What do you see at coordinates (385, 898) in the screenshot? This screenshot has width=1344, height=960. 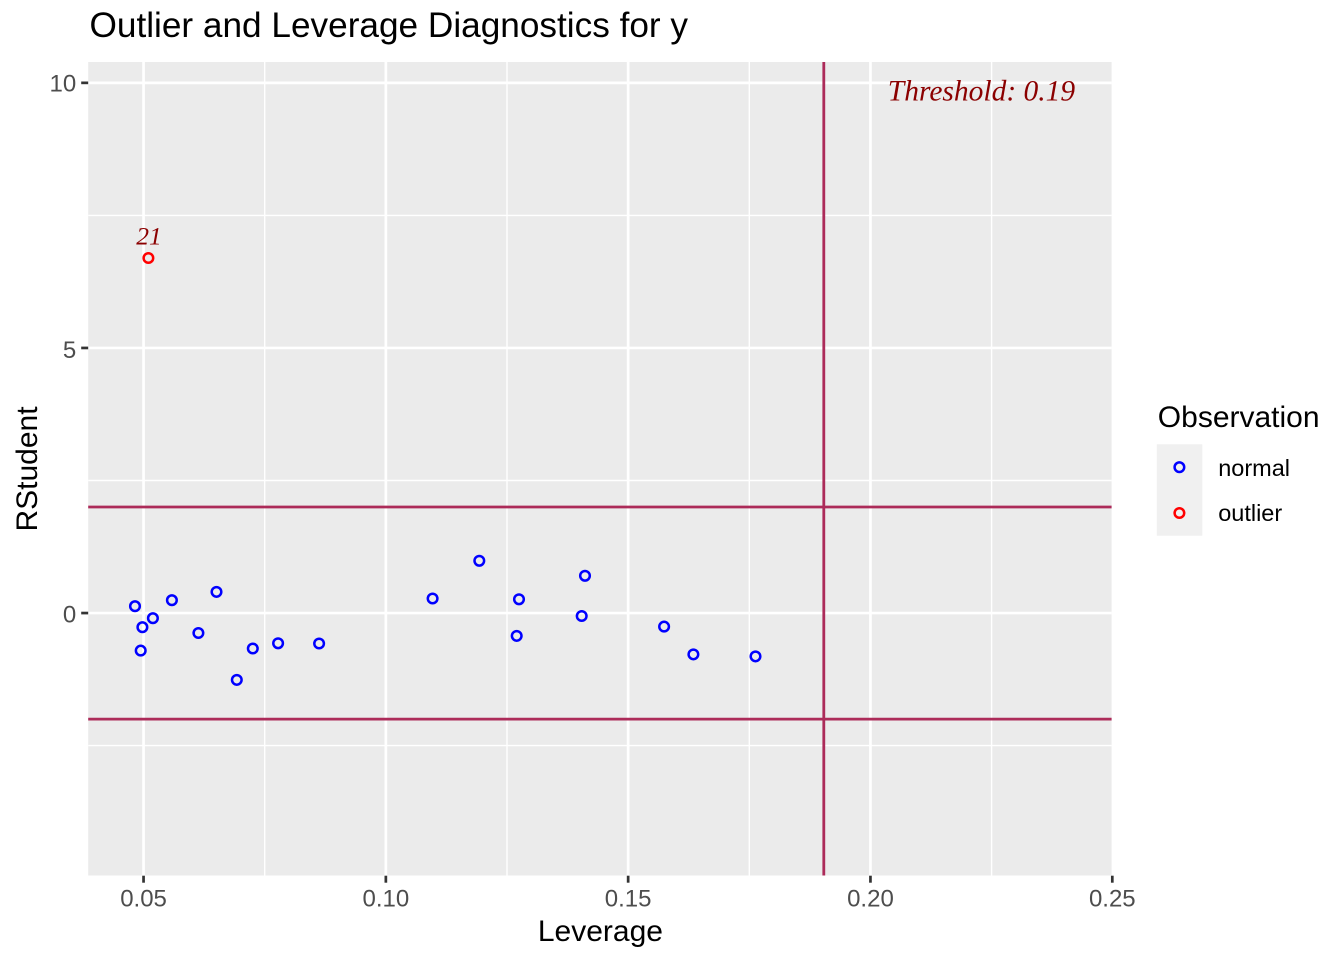 I see `svg-text: 0.10` at bounding box center [385, 898].